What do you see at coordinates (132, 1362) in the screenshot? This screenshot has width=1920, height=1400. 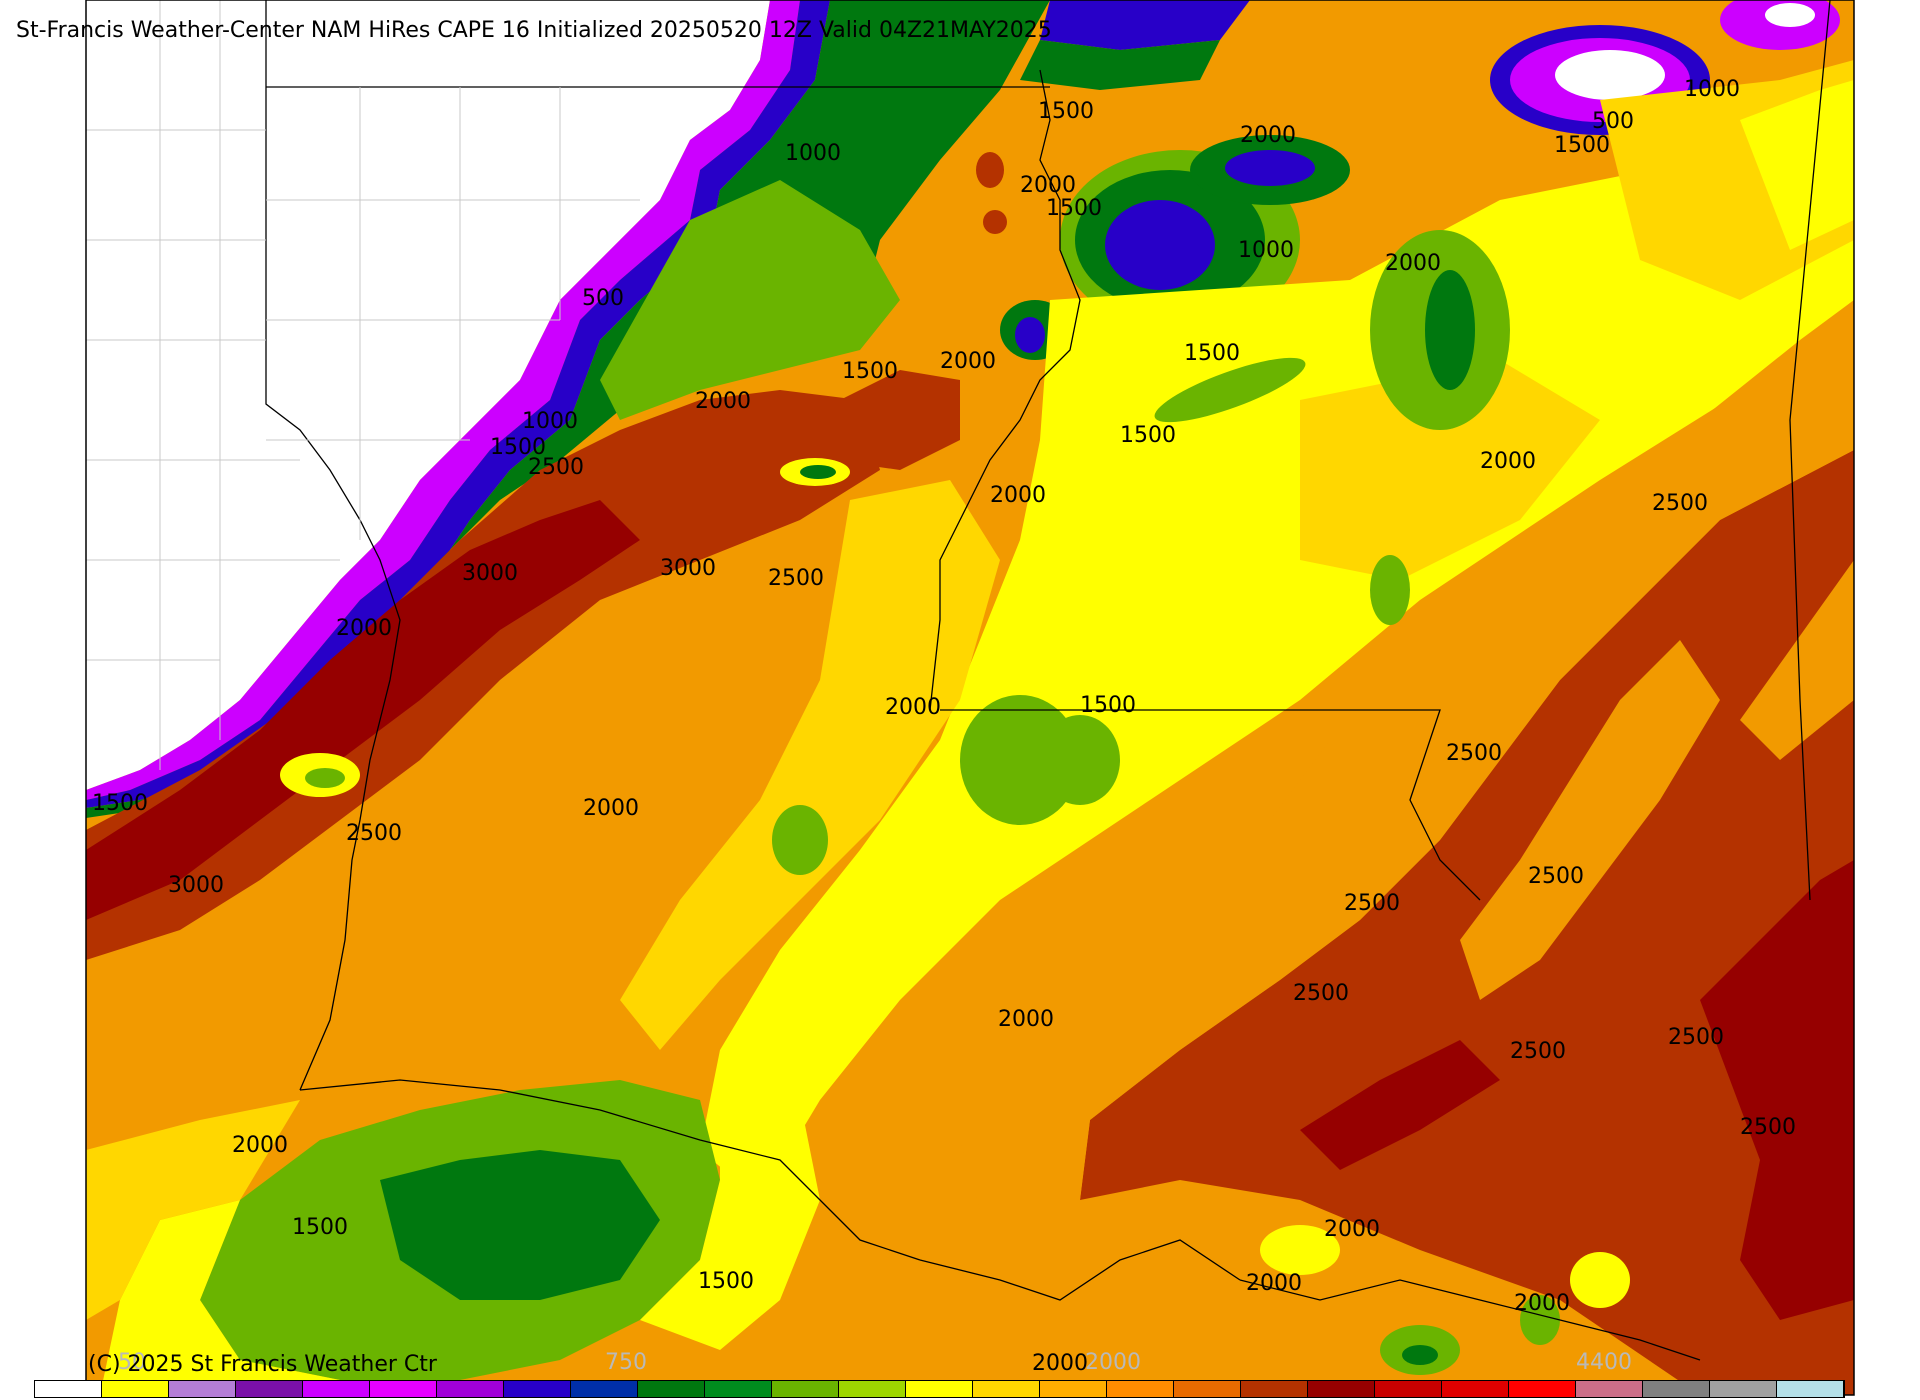 I see `colorbar-label: 50` at bounding box center [132, 1362].